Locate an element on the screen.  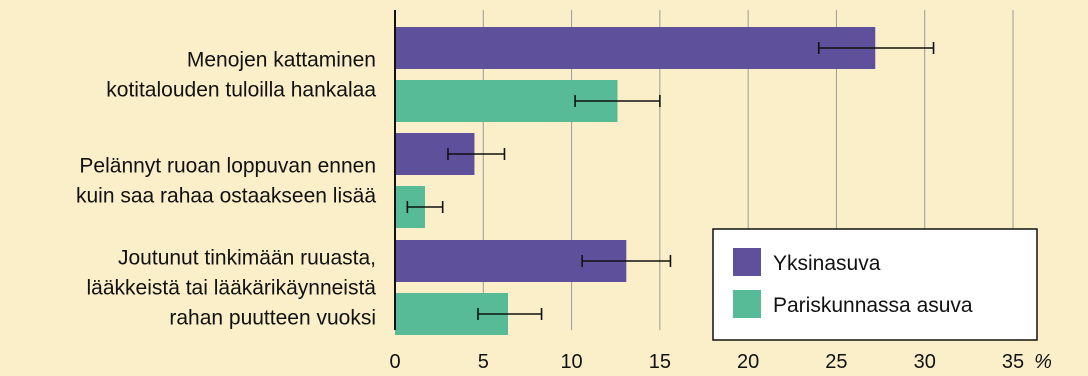
x-tick-label: 5 is located at coordinates (483, 362).